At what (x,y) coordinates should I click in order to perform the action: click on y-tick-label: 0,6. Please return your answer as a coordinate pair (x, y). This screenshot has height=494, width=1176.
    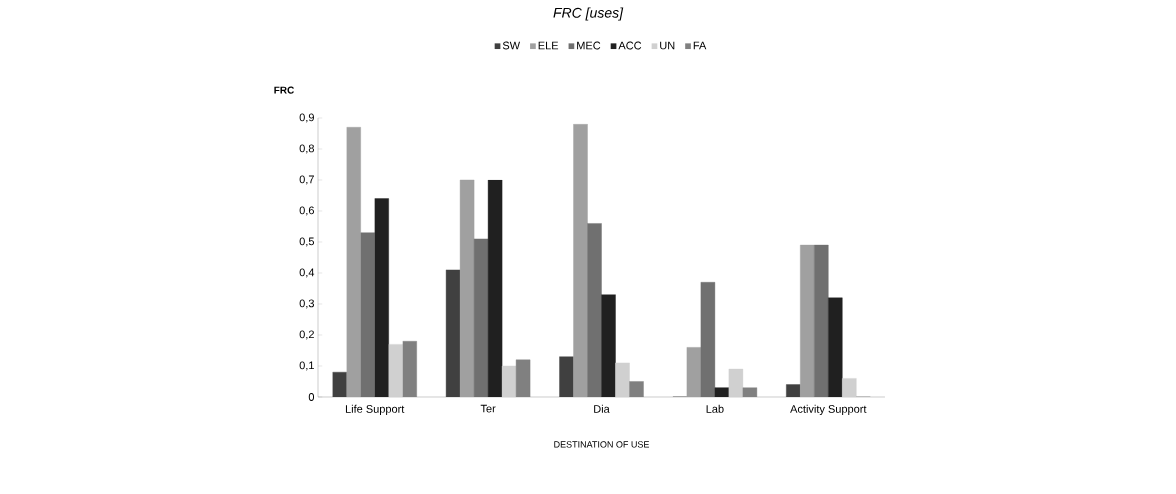
    Looking at the image, I should click on (306, 211).